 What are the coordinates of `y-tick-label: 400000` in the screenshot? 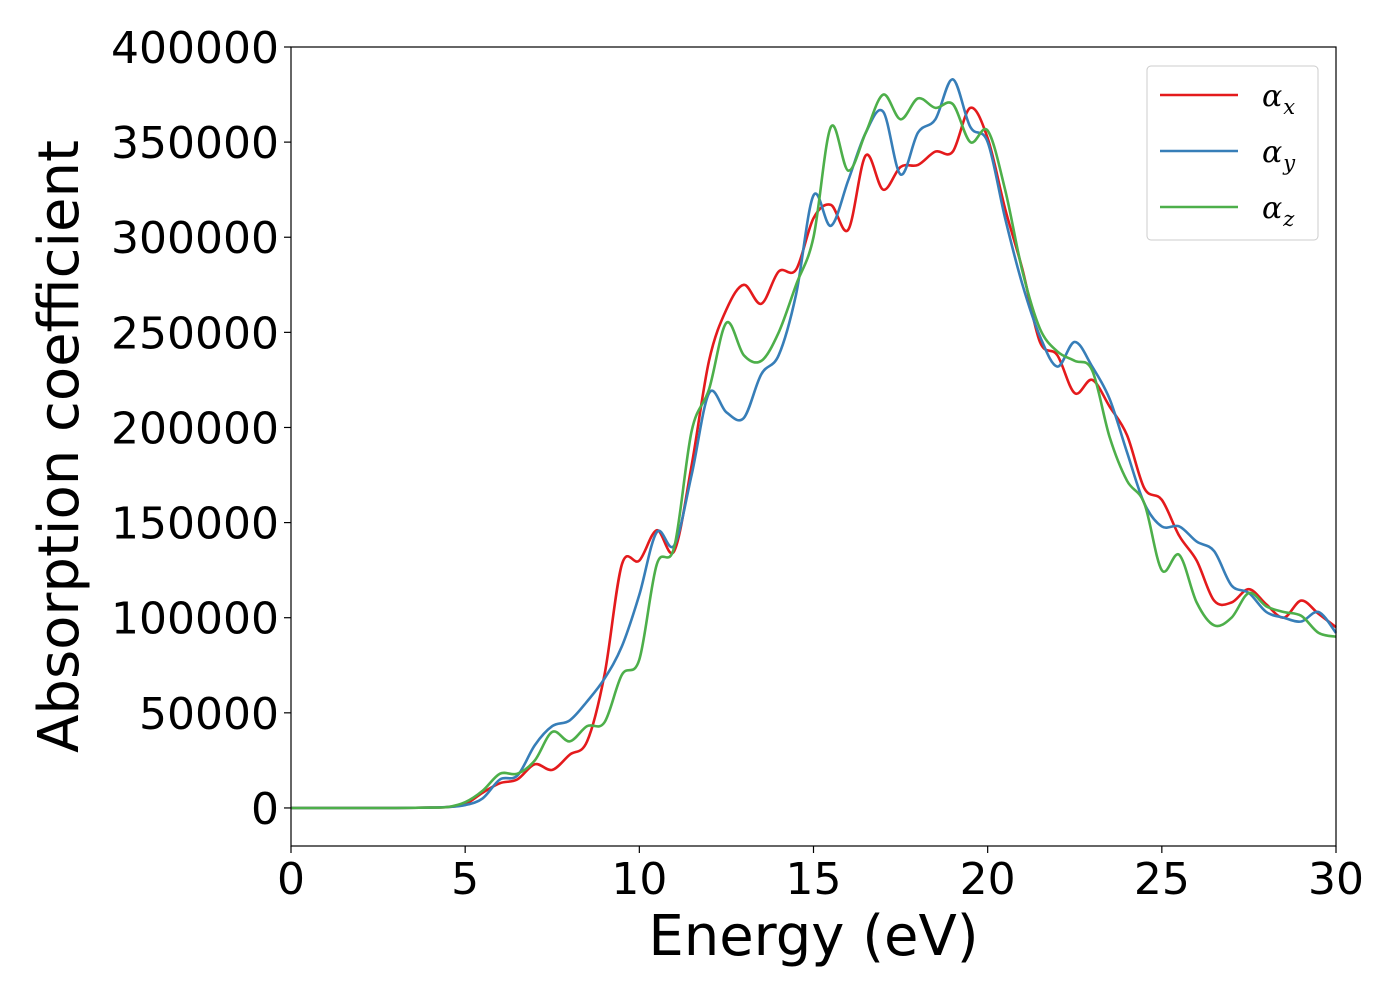 It's located at (195, 48).